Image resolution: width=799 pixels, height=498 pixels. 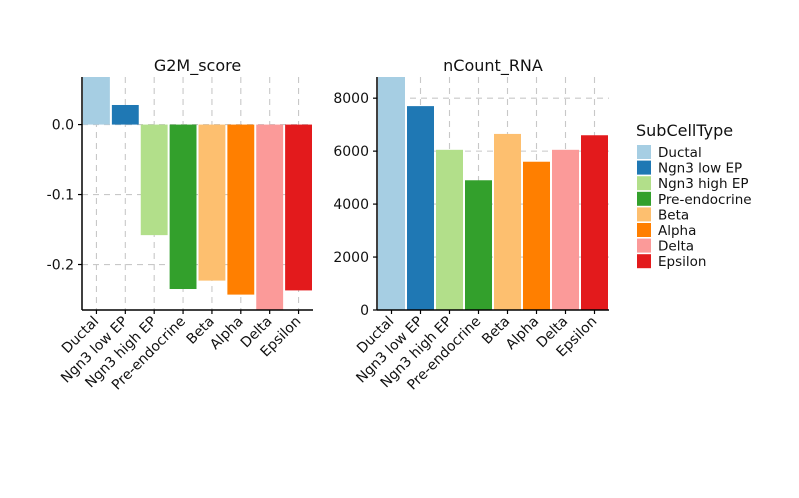 I want to click on legend-swatch-epsilon, so click(x=644, y=261).